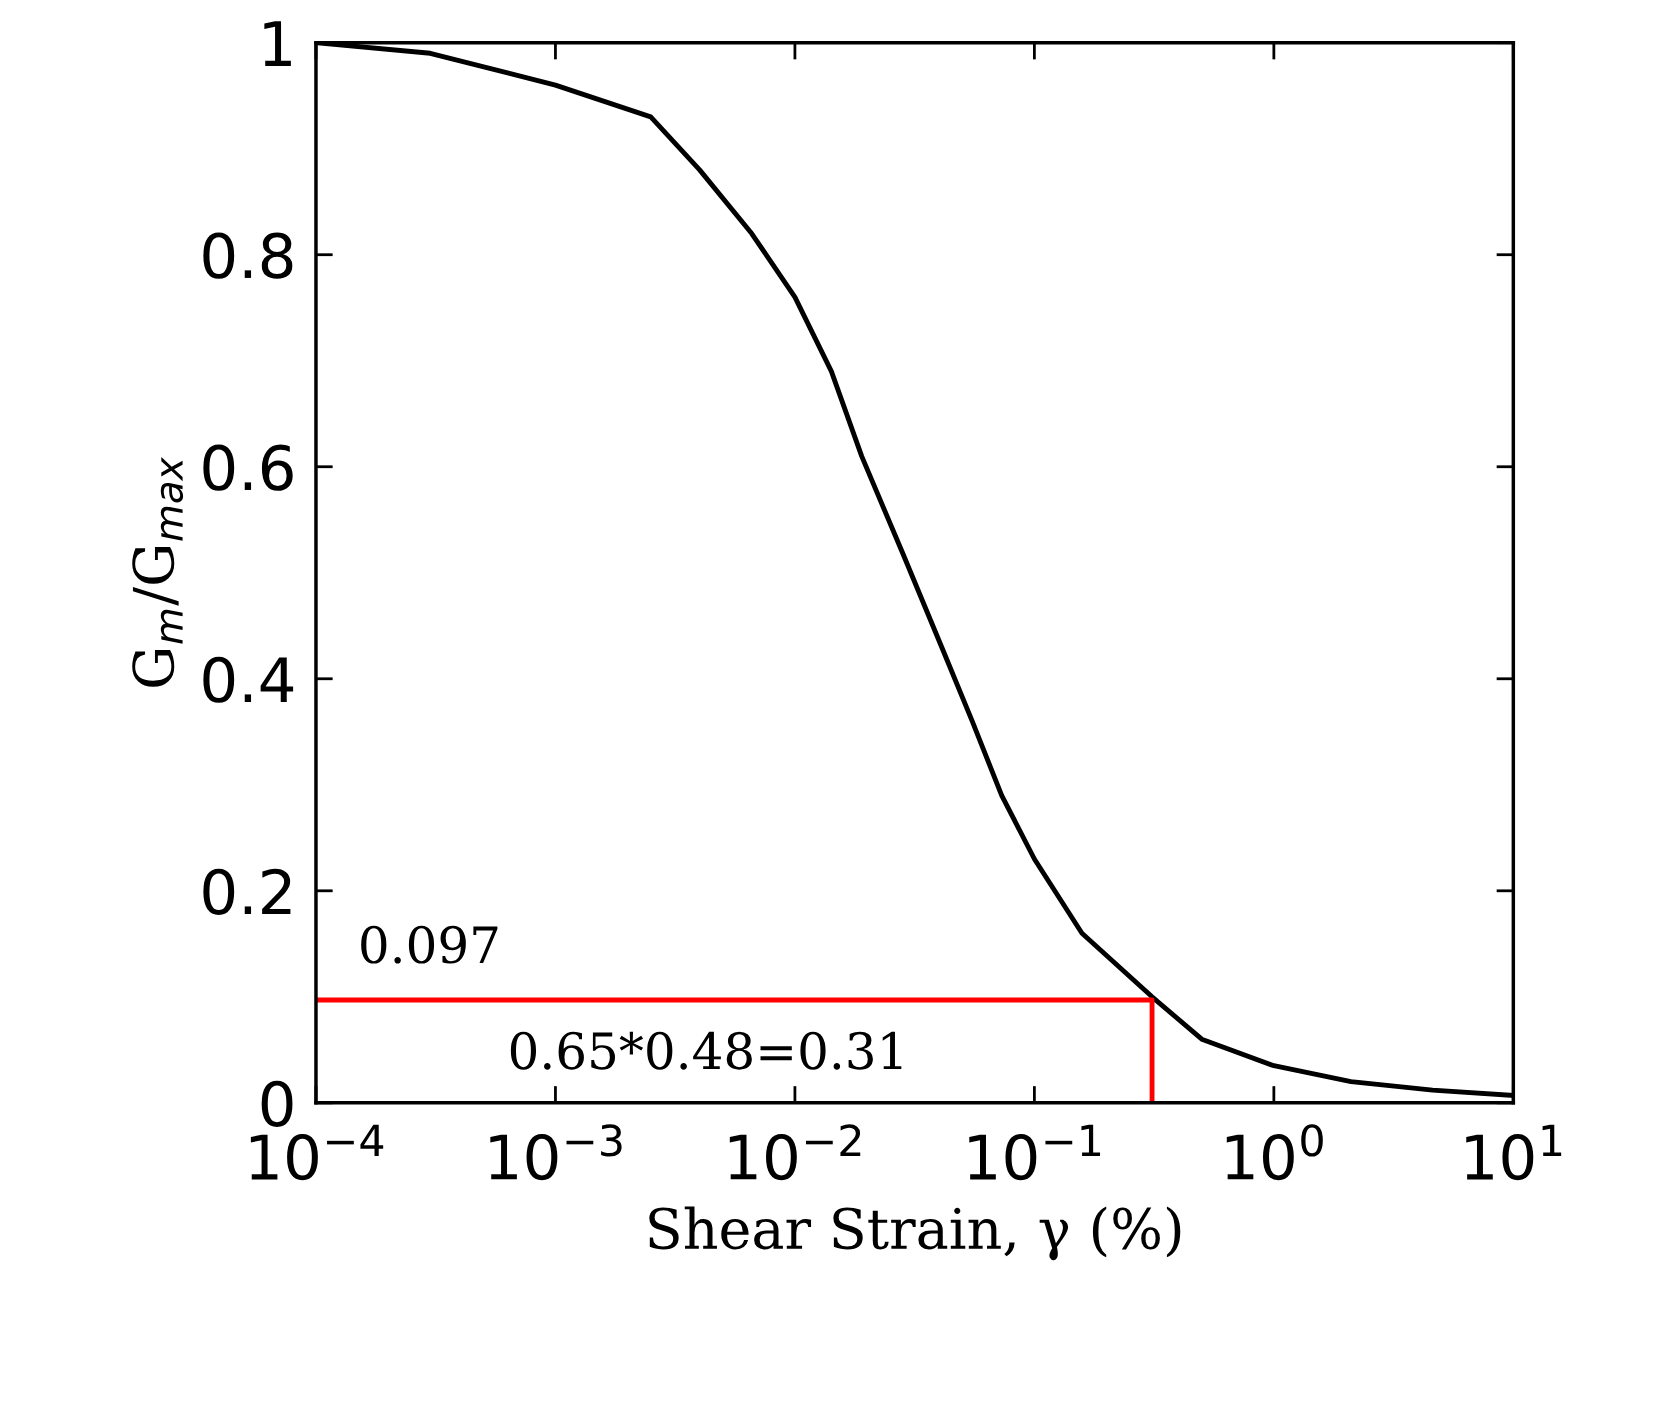  I want to click on x-tick-label: 10$^{−3}$, so click(556, 1152).